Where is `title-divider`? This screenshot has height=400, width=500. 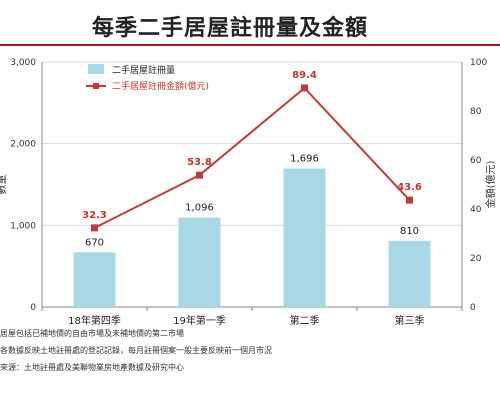
title-divider is located at coordinates (250, 45).